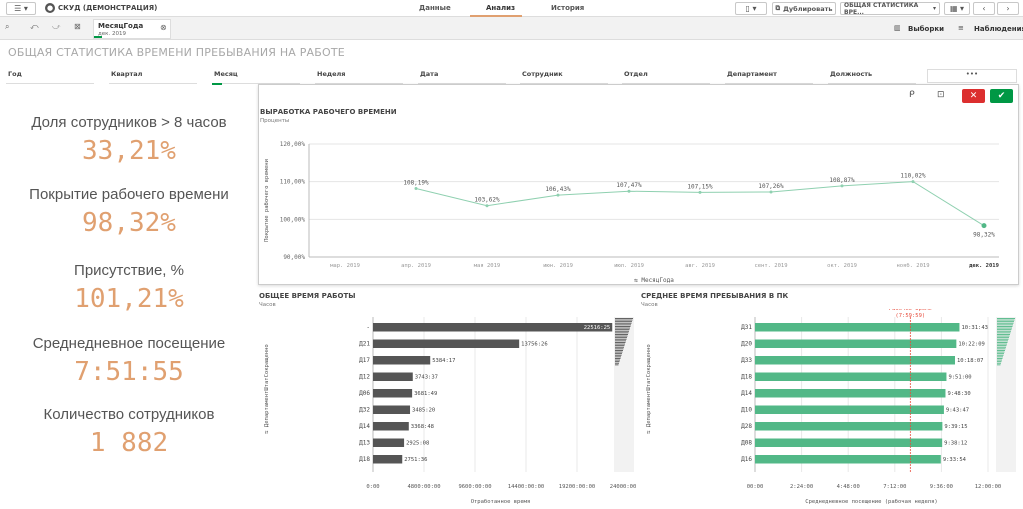 Image resolution: width=1023 pixels, height=509 pixels. Describe the element at coordinates (487, 200) in the screenshot. I see `data-label: 103,62%` at that location.